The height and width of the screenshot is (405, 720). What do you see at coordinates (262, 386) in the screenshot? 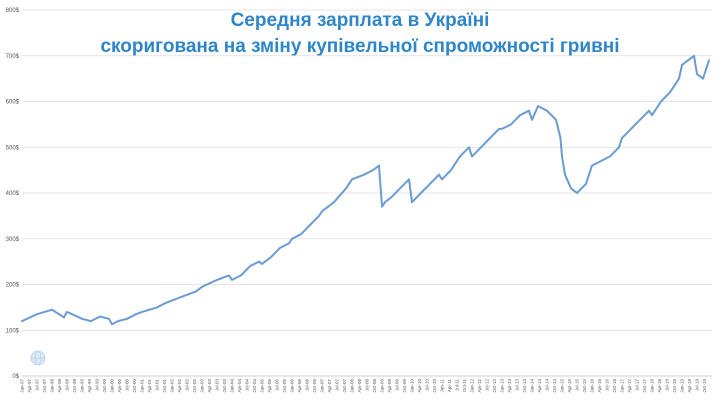
I see `x-tick-label: Jan-05` at bounding box center [262, 386].